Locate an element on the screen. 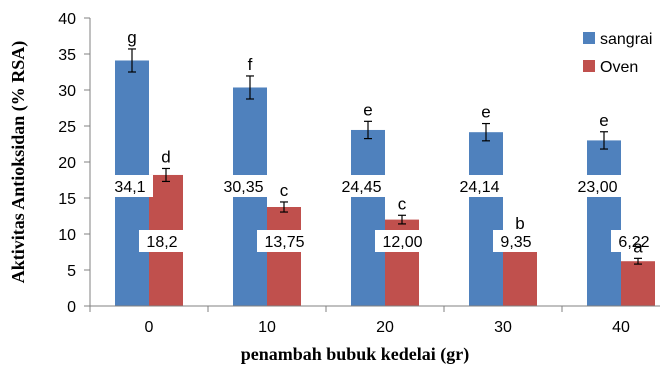  y-tick-label: 30 is located at coordinates (67, 91).